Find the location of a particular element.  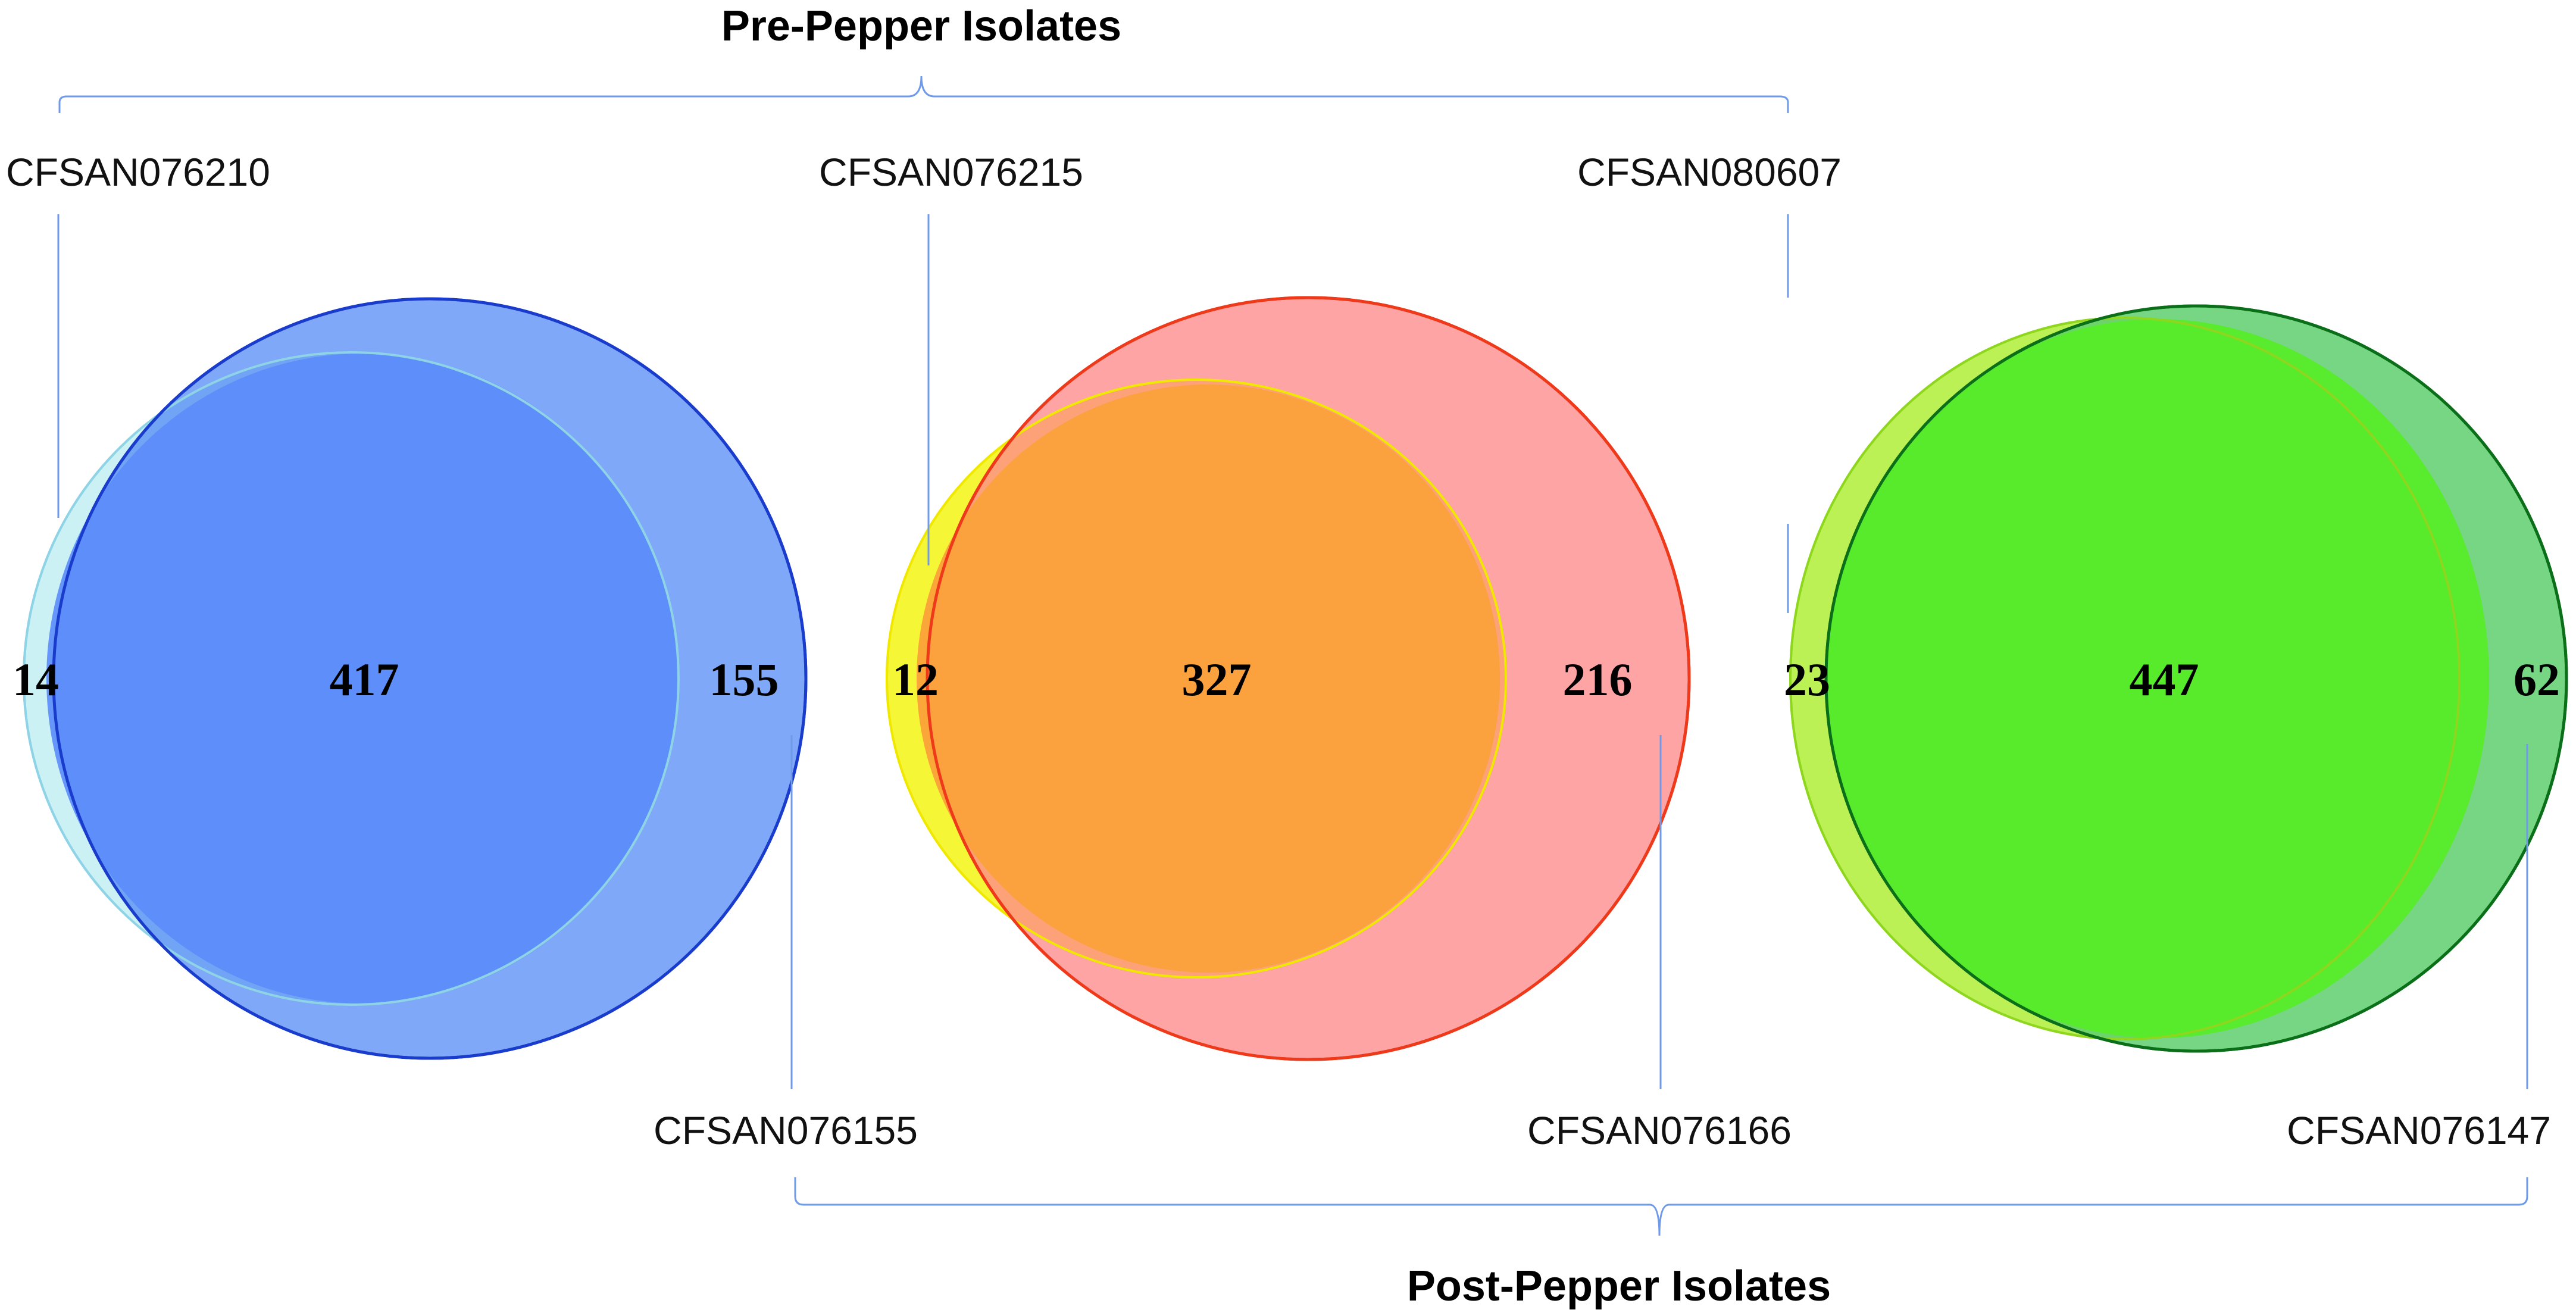

venn-1-shared-count: 417 is located at coordinates (364, 679).